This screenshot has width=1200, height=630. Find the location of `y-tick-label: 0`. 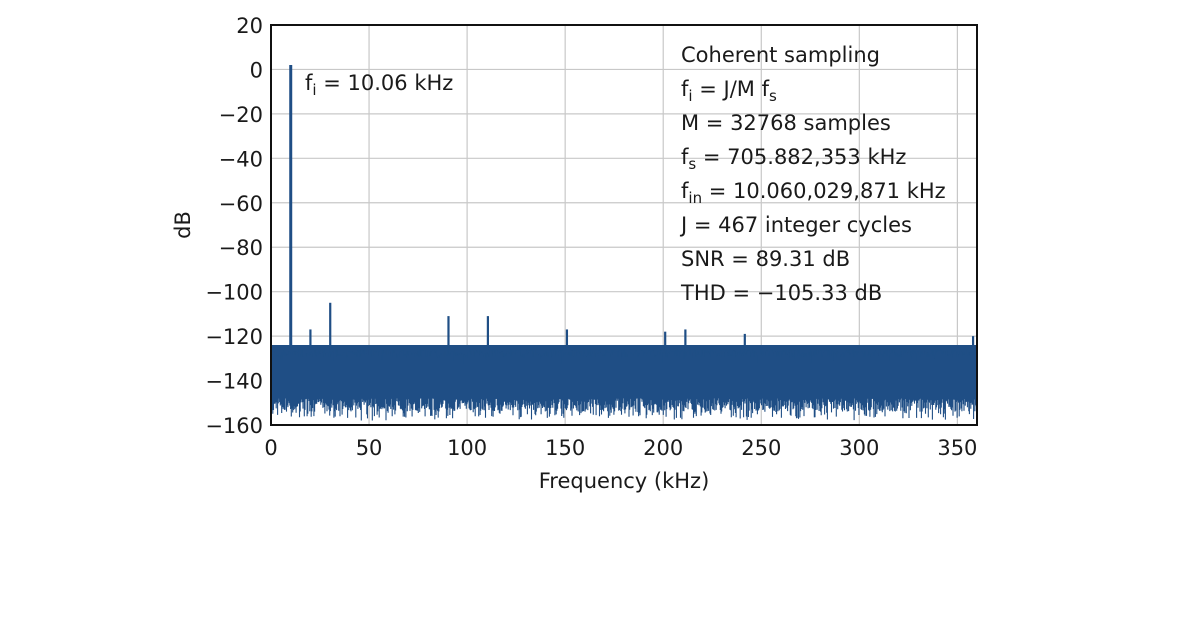

y-tick-label: 0 is located at coordinates (256, 70).